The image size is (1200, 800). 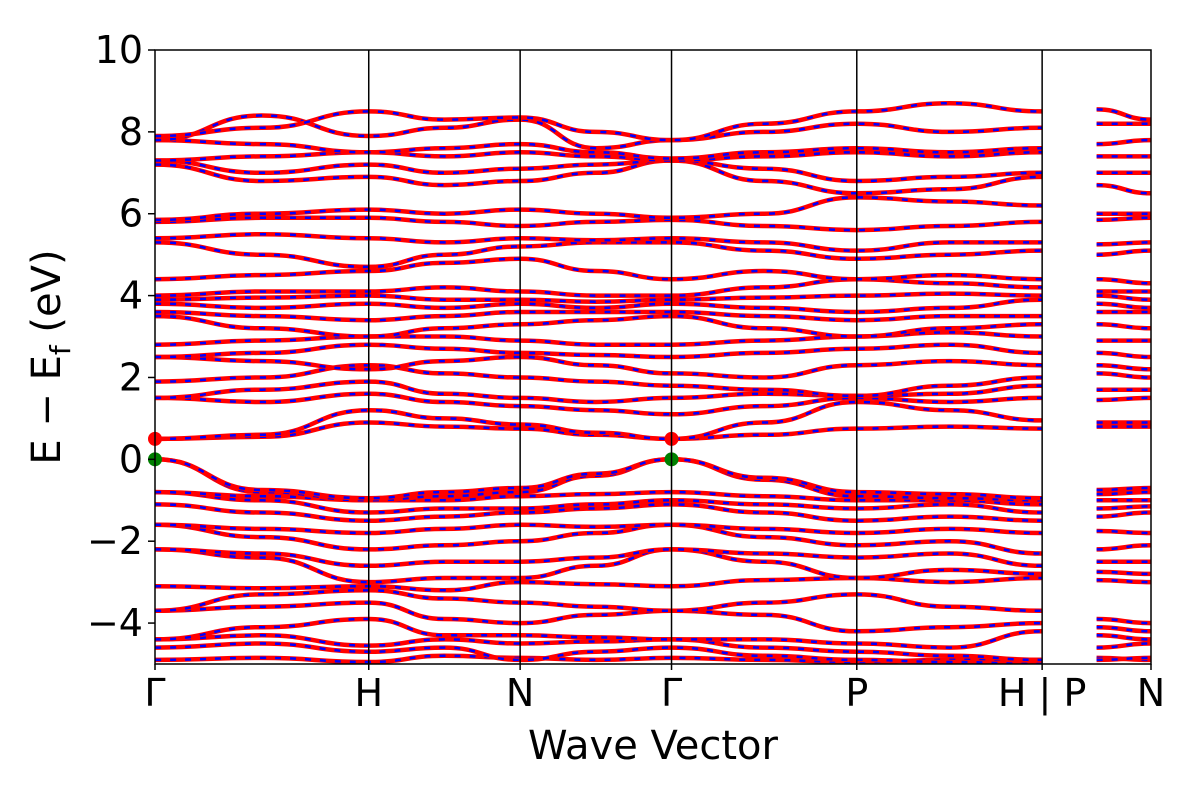 What do you see at coordinates (154, 693) in the screenshot?
I see `x-tick-label-0: Γ` at bounding box center [154, 693].